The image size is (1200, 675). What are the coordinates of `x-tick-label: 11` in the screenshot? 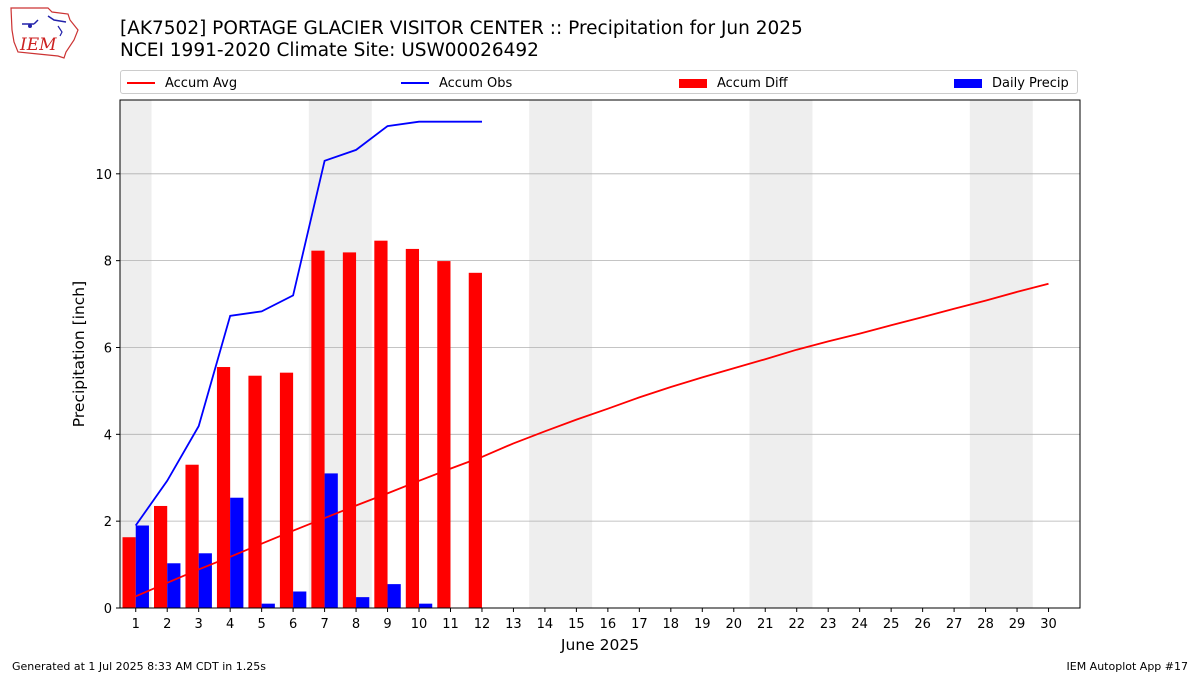 It's located at (450, 624).